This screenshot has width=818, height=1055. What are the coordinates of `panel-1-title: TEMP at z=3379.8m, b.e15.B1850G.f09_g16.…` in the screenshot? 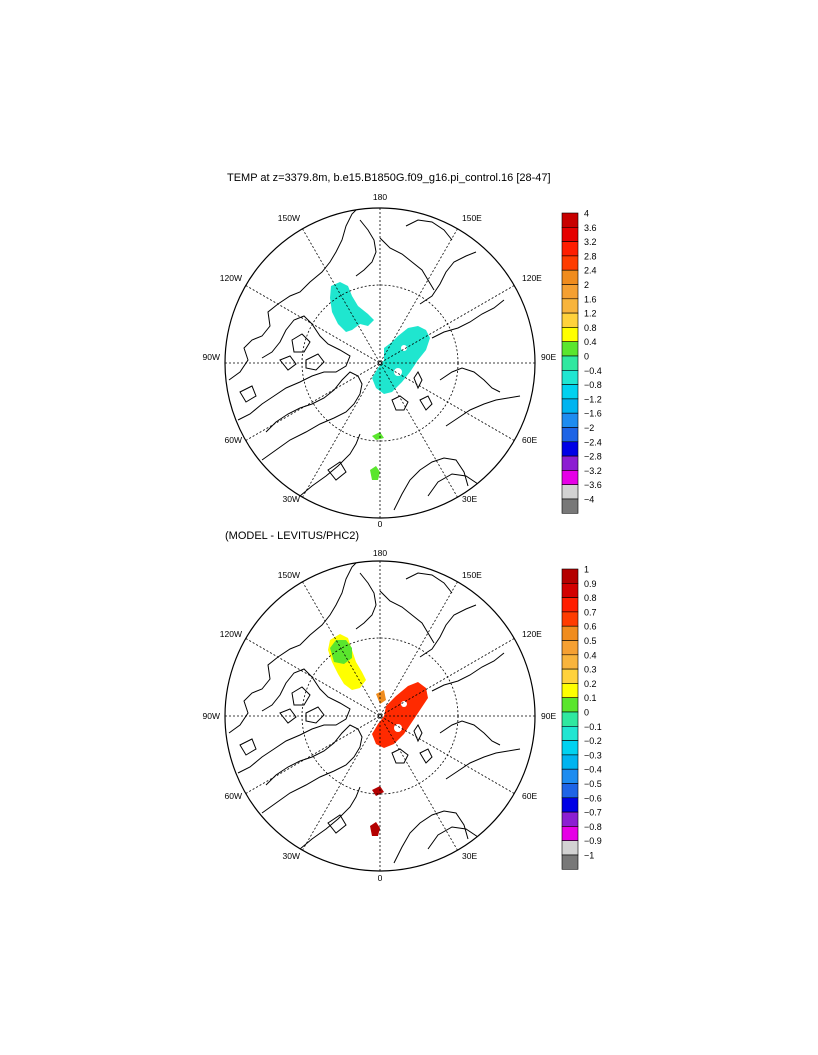 It's located at (389, 178).